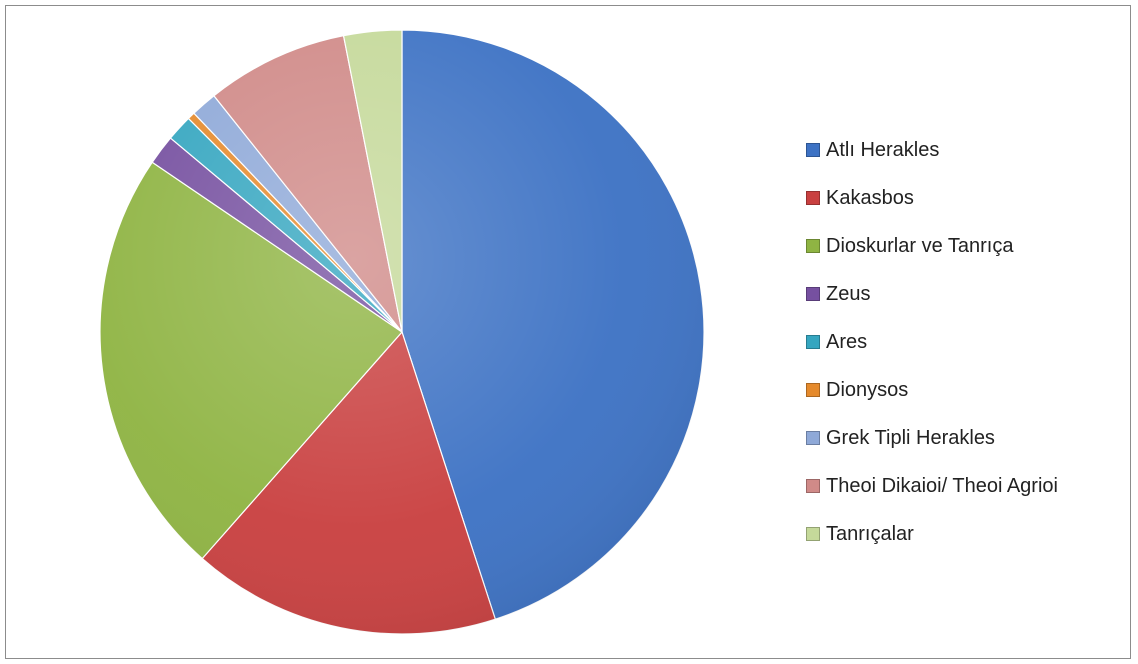  I want to click on legend-item: Atlı Herakles, so click(932, 150).